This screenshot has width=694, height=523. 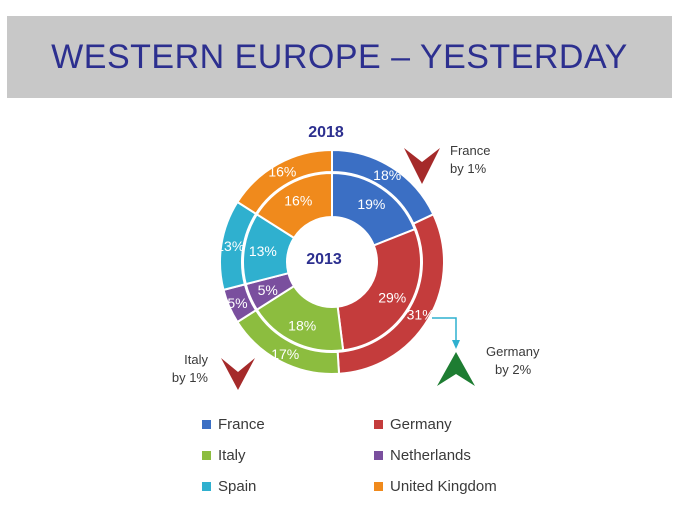 What do you see at coordinates (237, 303) in the screenshot?
I see `slice-label-2018-netherlands: 5%` at bounding box center [237, 303].